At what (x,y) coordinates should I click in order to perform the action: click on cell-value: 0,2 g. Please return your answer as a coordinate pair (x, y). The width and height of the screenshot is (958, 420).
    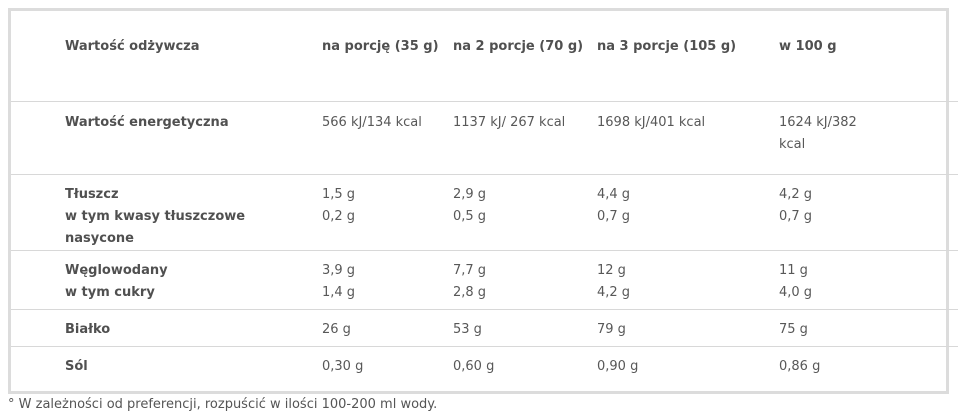
    Looking at the image, I should click on (339, 216).